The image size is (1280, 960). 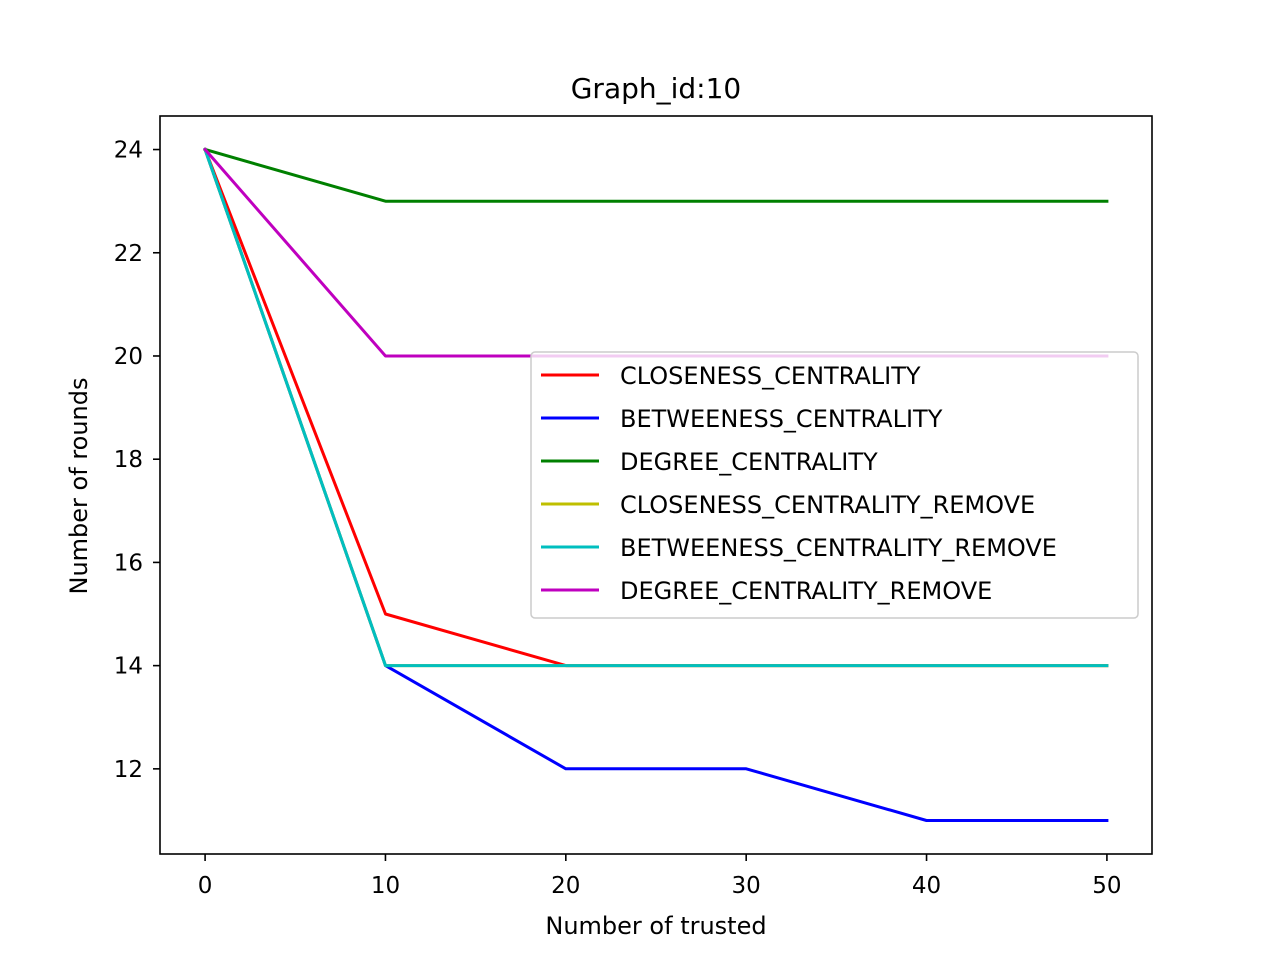 I want to click on y-tick-label: 20, so click(x=128, y=357).